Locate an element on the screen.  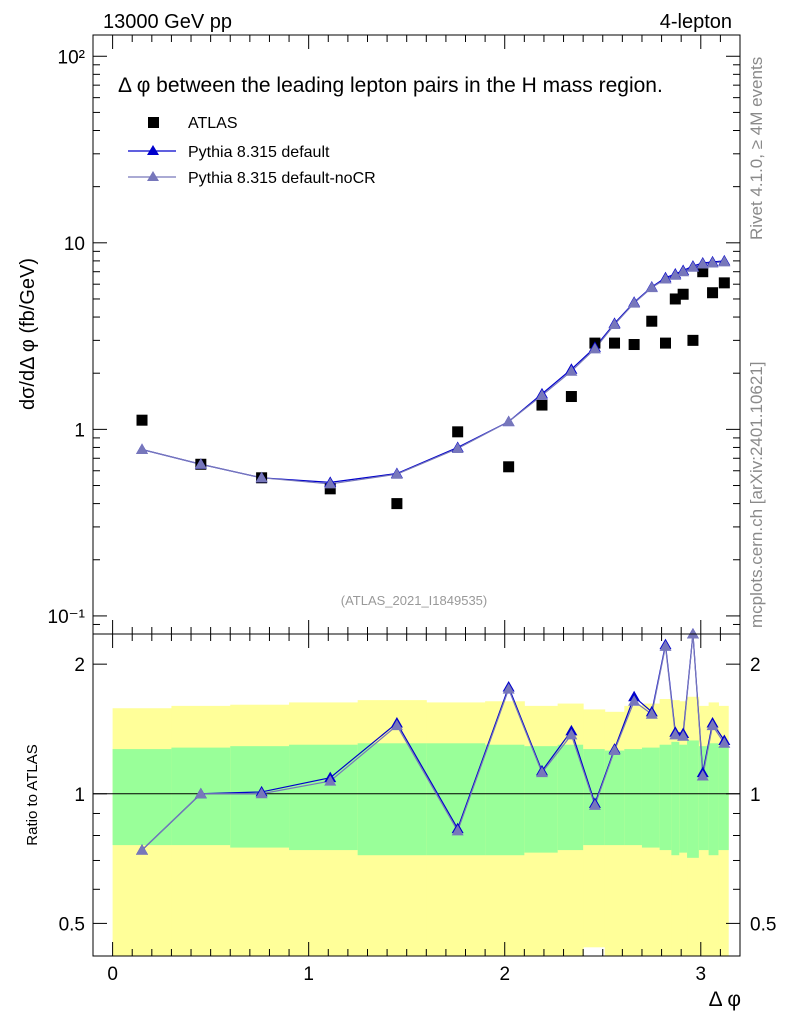
x-tick-label: 0 is located at coordinates (112, 974).